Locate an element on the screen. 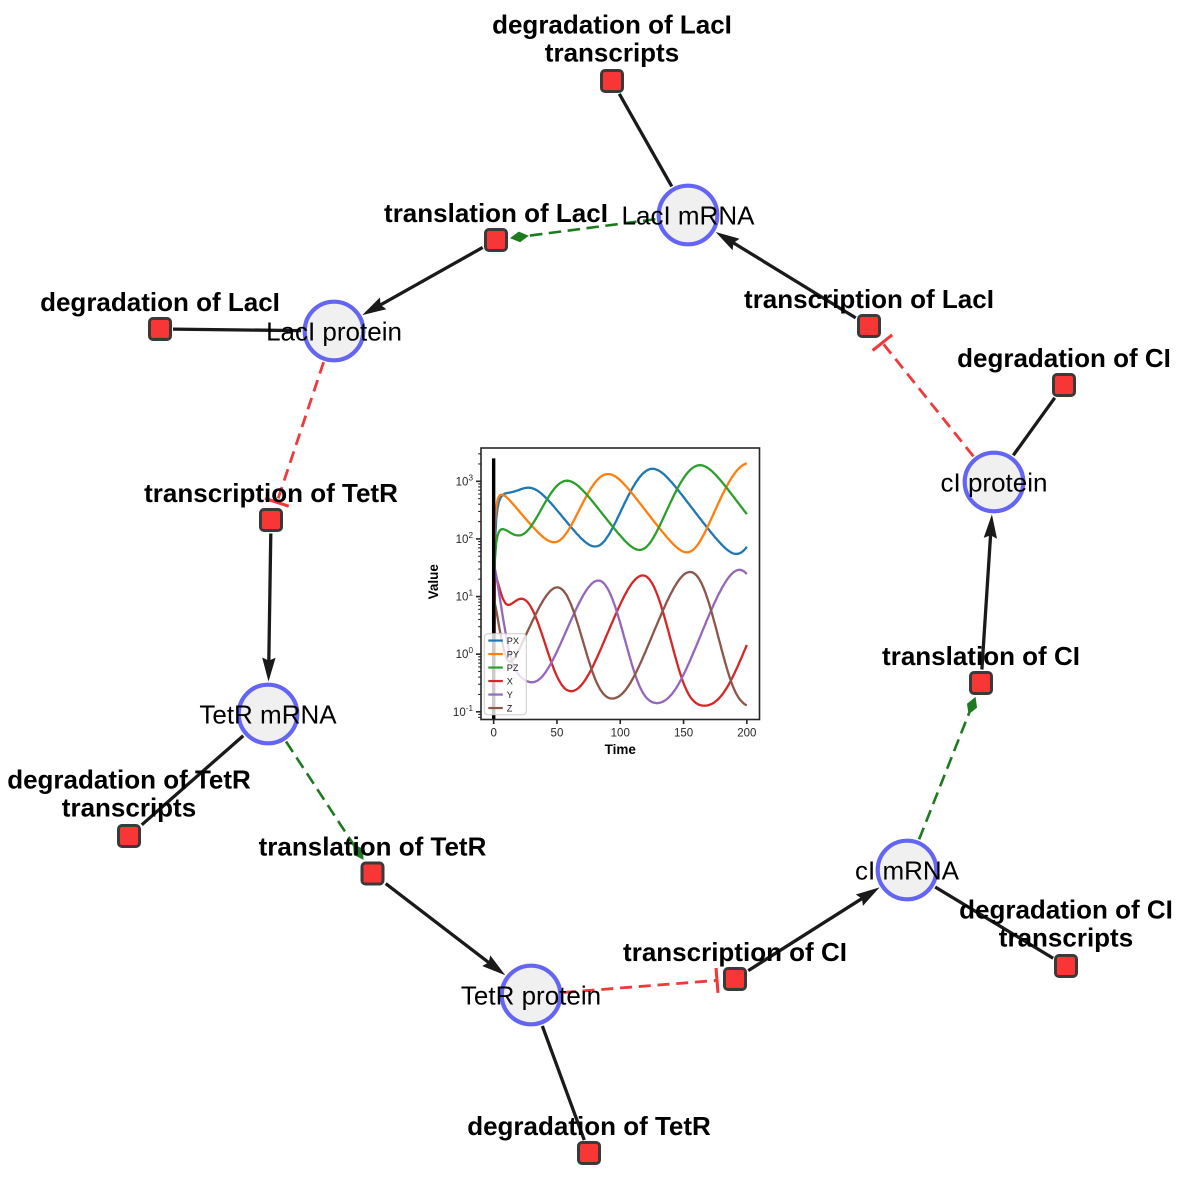 This screenshot has width=1189, height=1200. edge-product-tr_laci-laci_mrna is located at coordinates (786, 275).